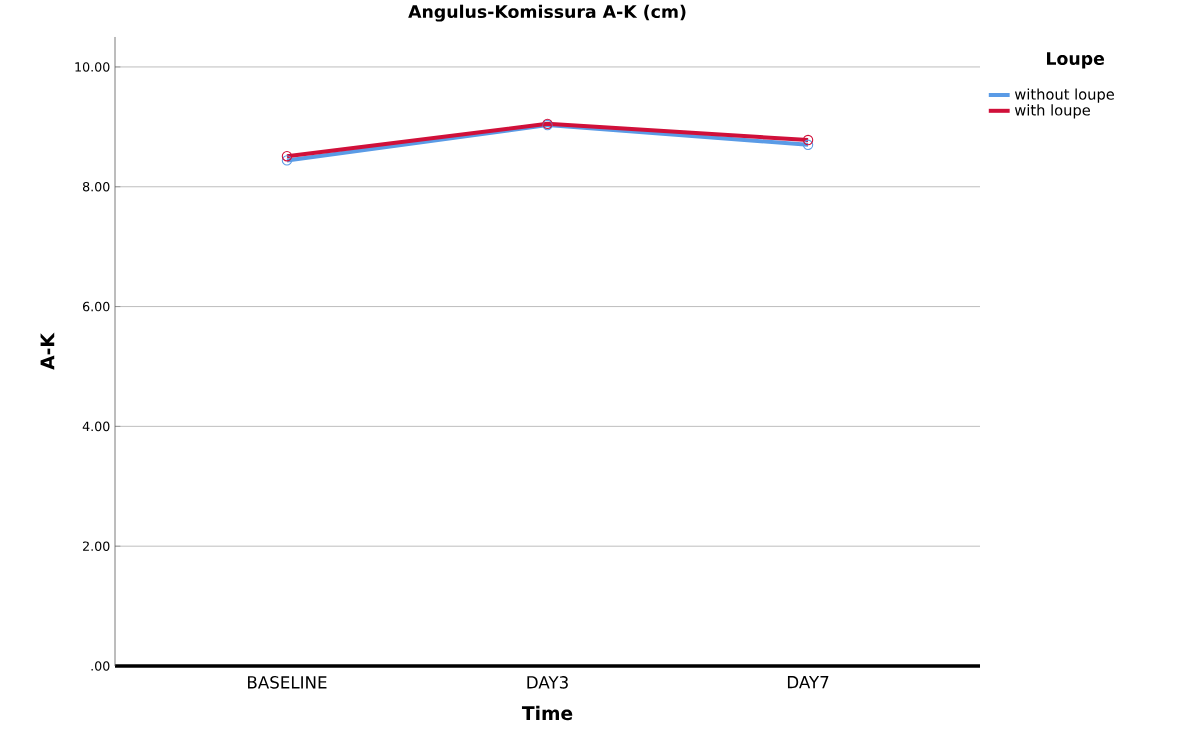 This screenshot has width=1181, height=756. Describe the element at coordinates (96, 546) in the screenshot. I see `y-tick-label: 2.00` at that location.